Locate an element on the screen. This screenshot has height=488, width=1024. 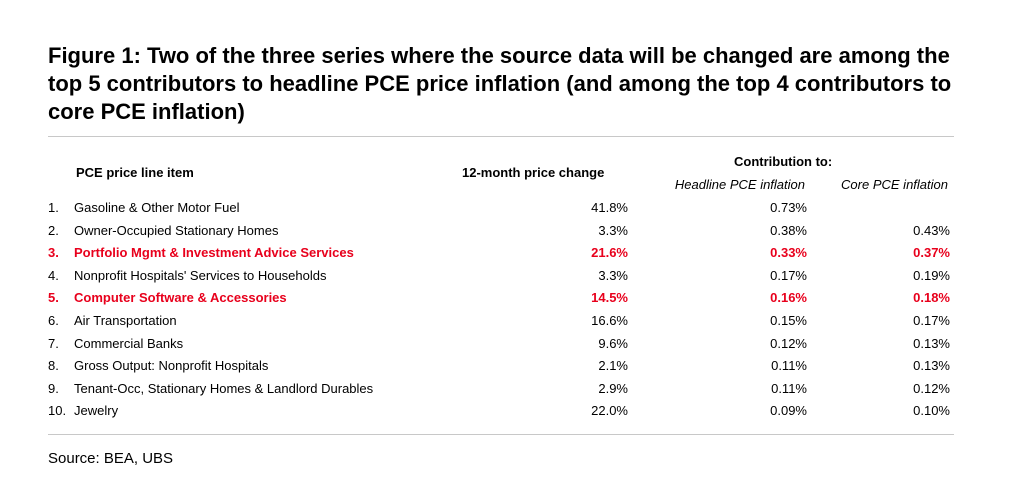
header-core: Core PCE inflation is located at coordinates (894, 184).